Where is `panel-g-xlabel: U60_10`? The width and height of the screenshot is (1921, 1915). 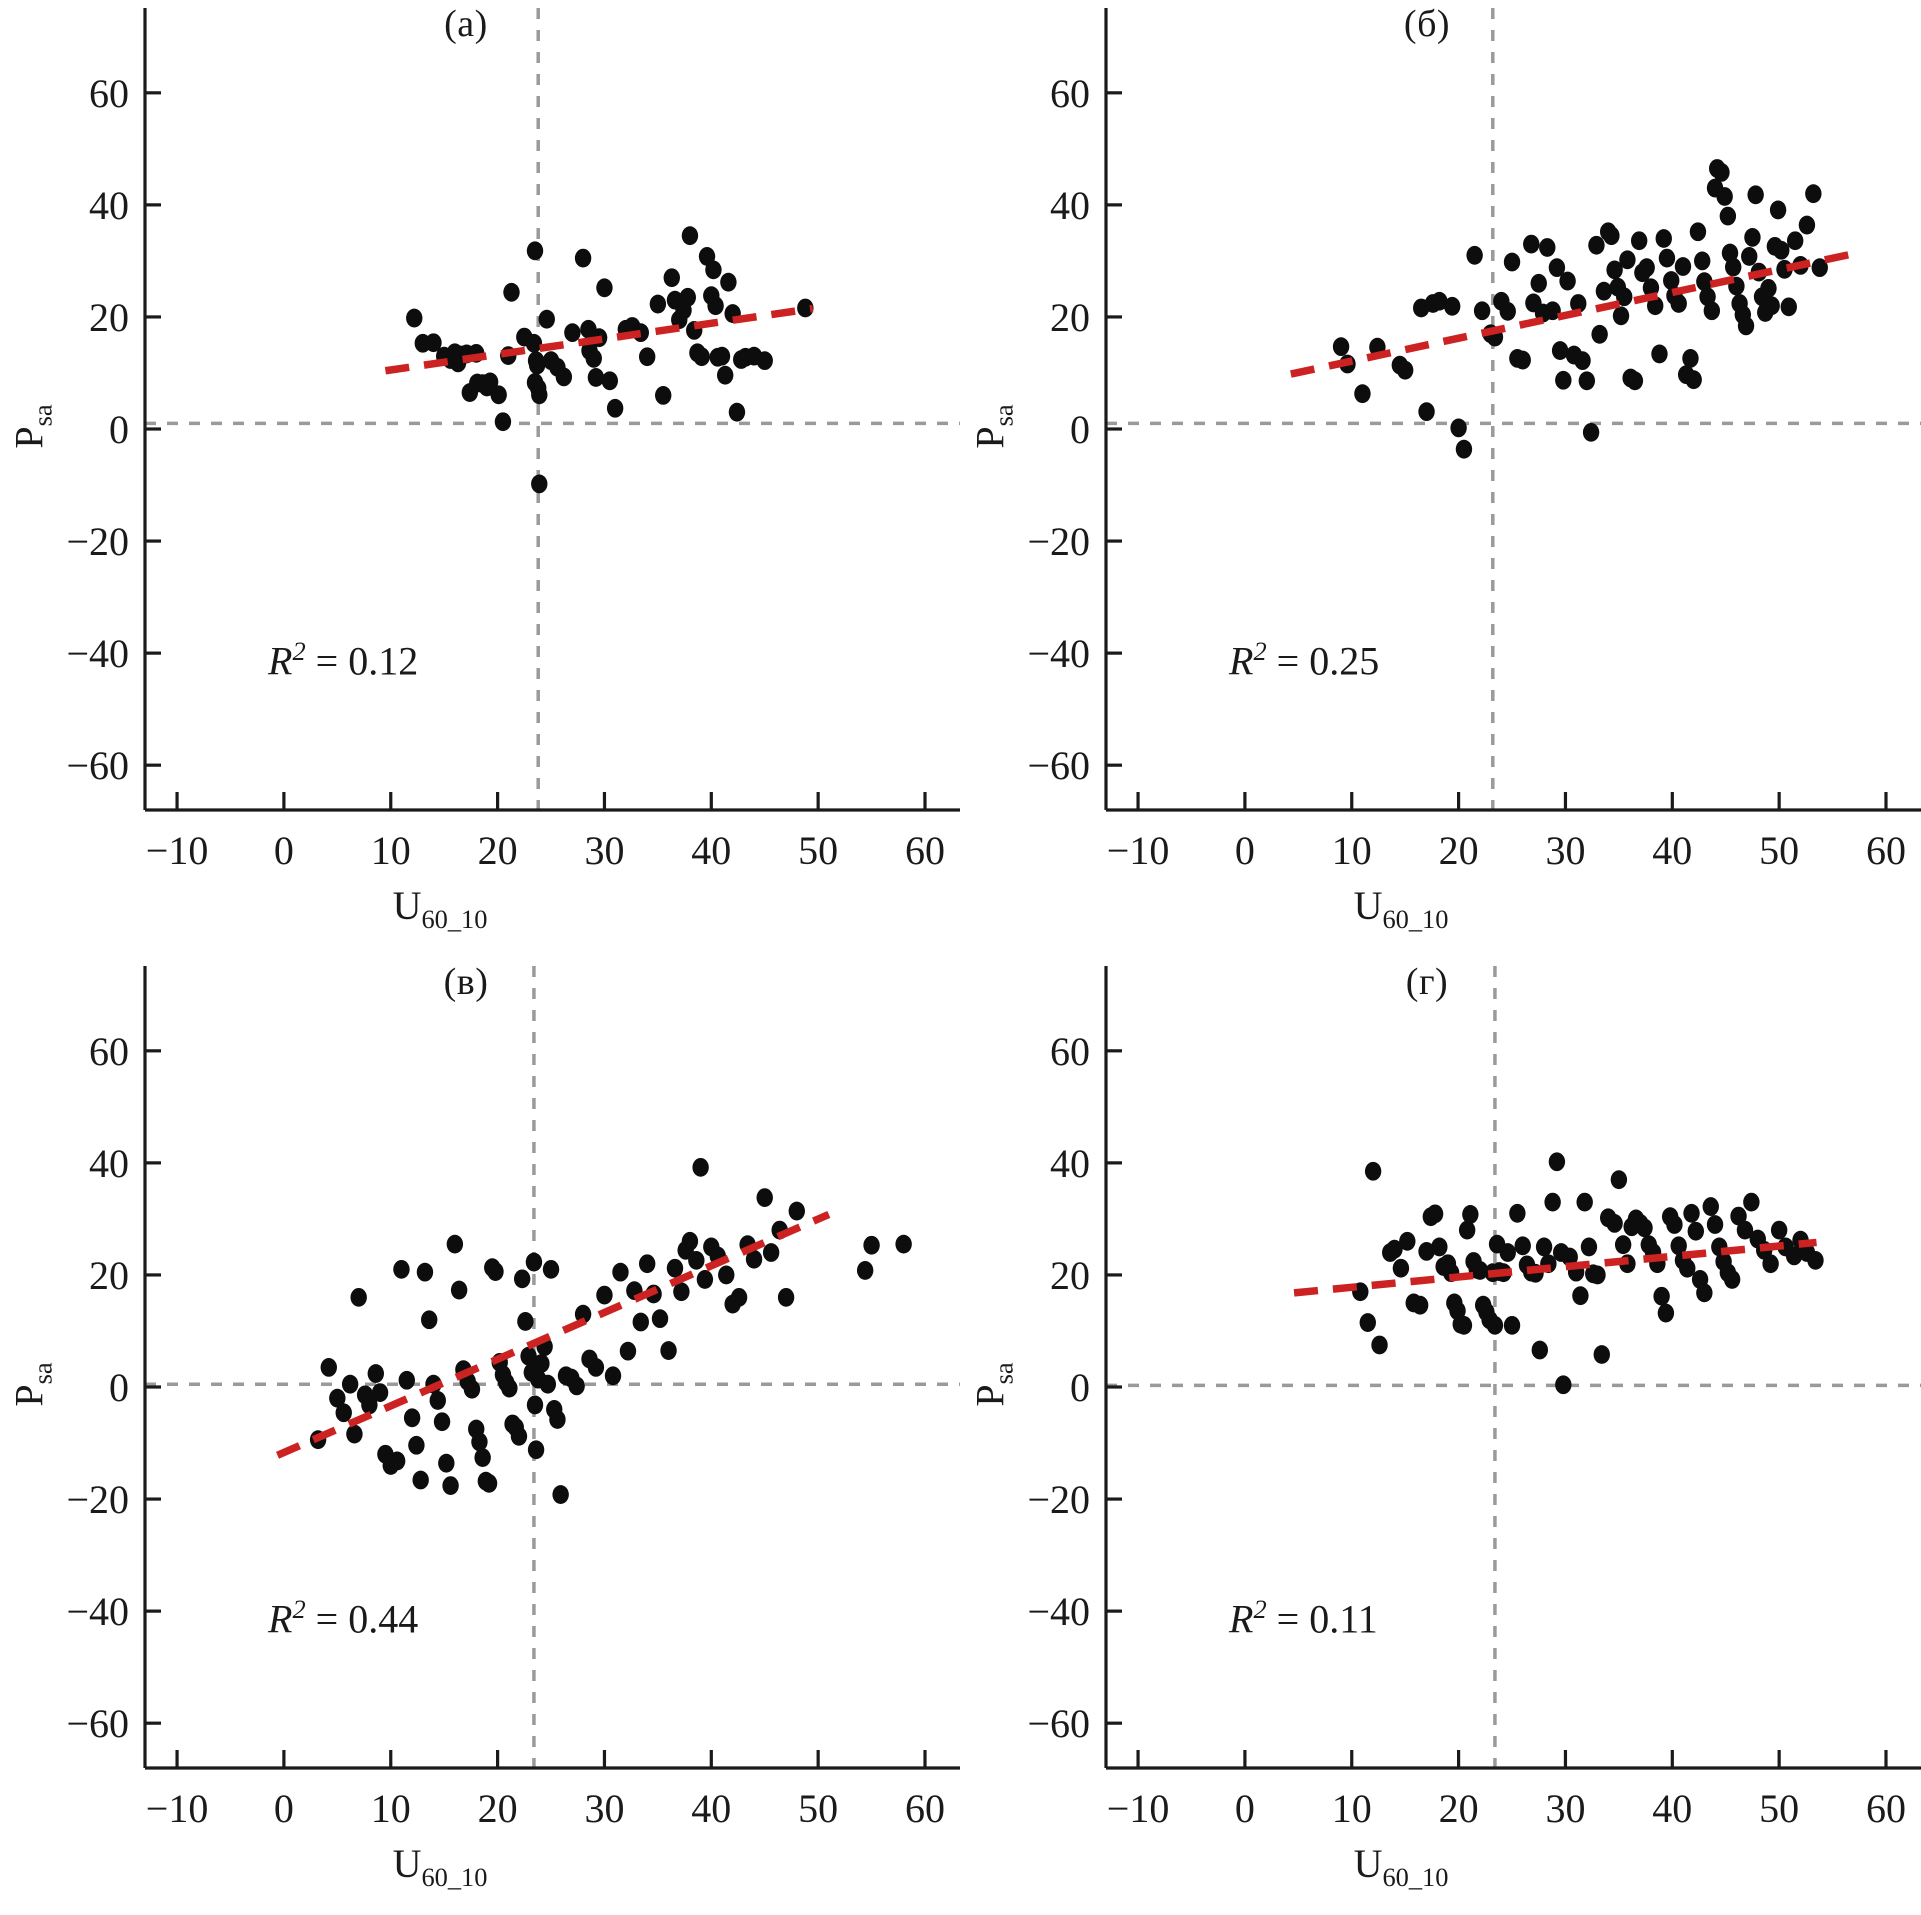 panel-g-xlabel: U60_10 is located at coordinates (1401, 1866).